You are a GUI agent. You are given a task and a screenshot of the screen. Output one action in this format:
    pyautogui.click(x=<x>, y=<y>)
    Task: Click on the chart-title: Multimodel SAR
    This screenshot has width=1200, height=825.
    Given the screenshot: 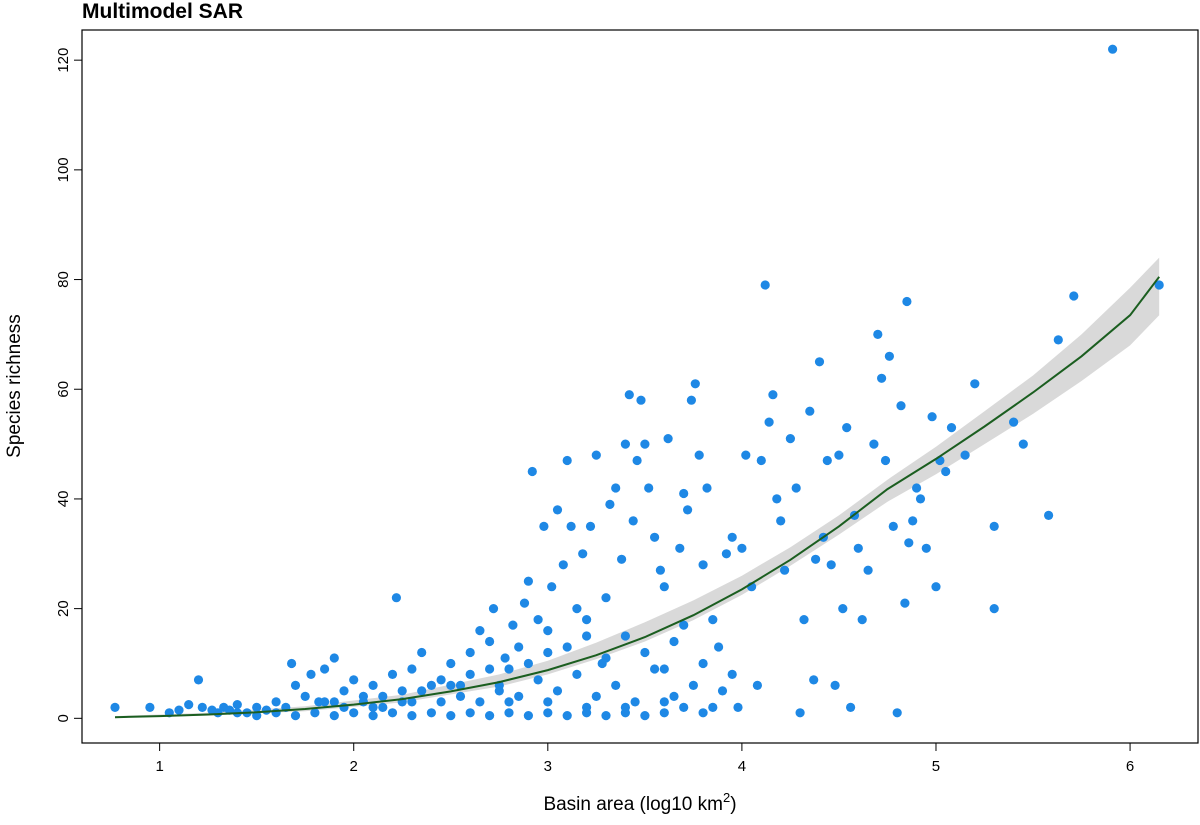 What is the action you would take?
    pyautogui.click(x=162, y=11)
    